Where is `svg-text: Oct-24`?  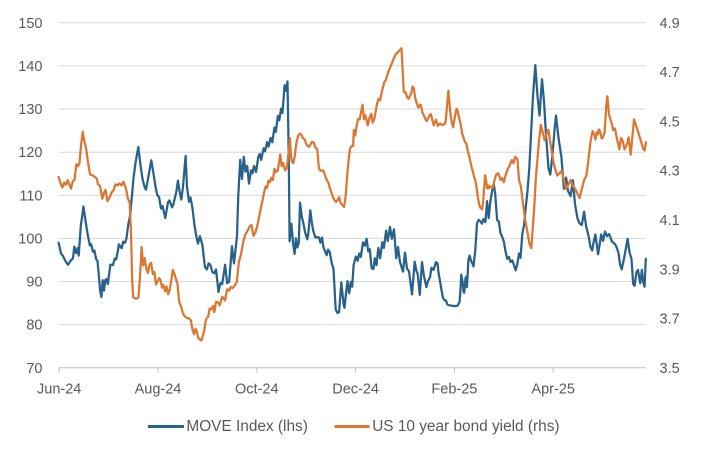
svg-text: Oct-24 is located at coordinates (257, 390).